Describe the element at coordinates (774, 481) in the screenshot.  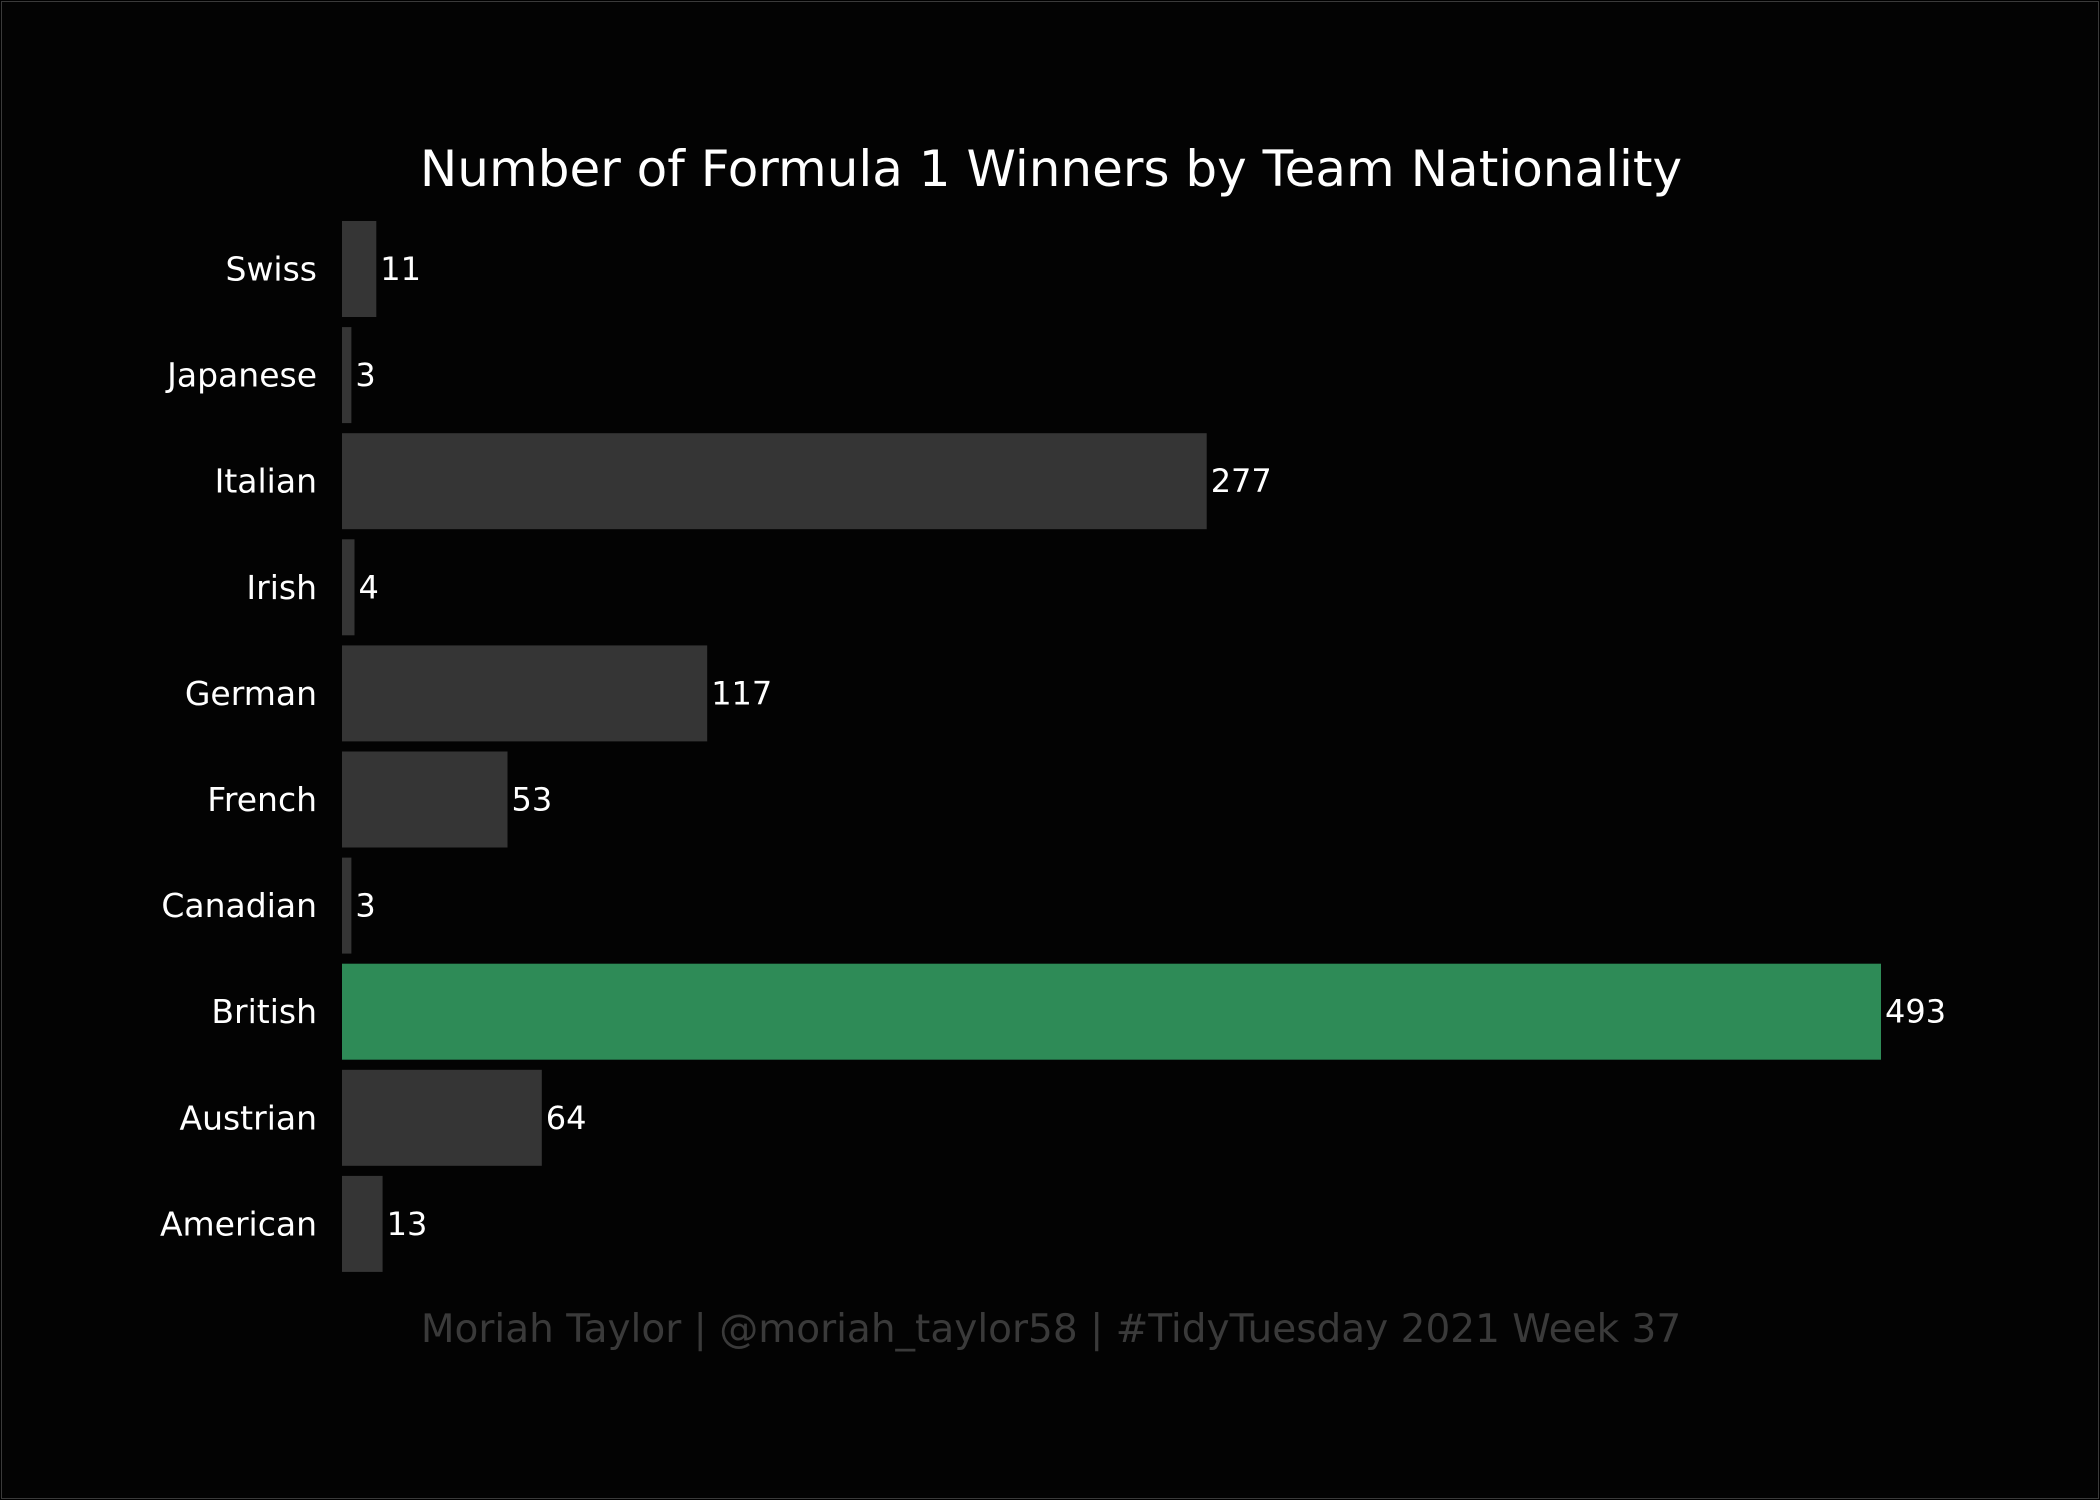
I see `bar-italian` at that location.